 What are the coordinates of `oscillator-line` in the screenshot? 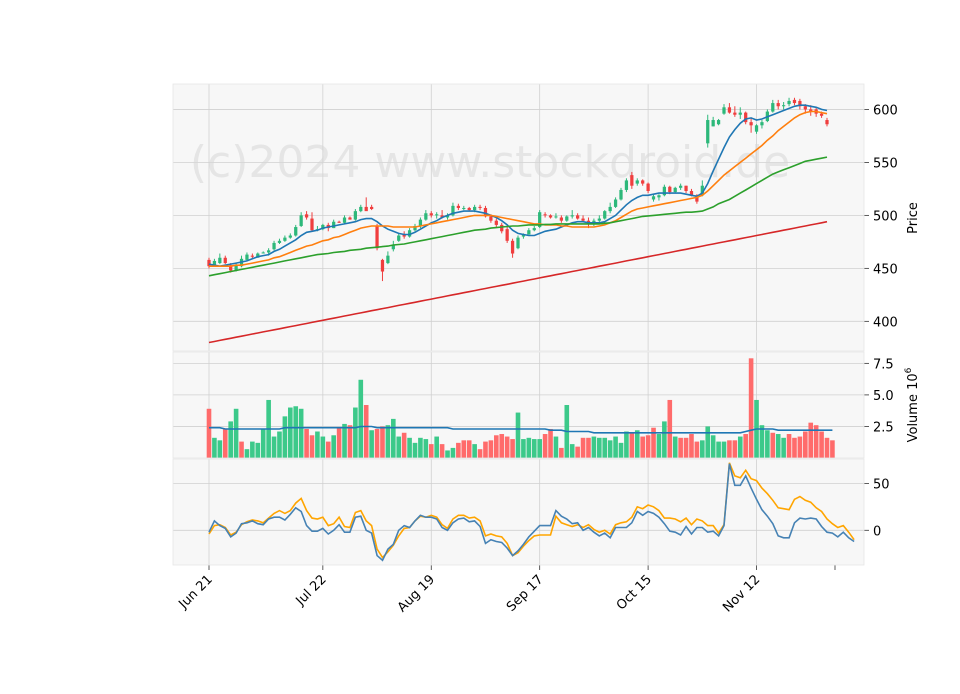 It's located at (531, 512).